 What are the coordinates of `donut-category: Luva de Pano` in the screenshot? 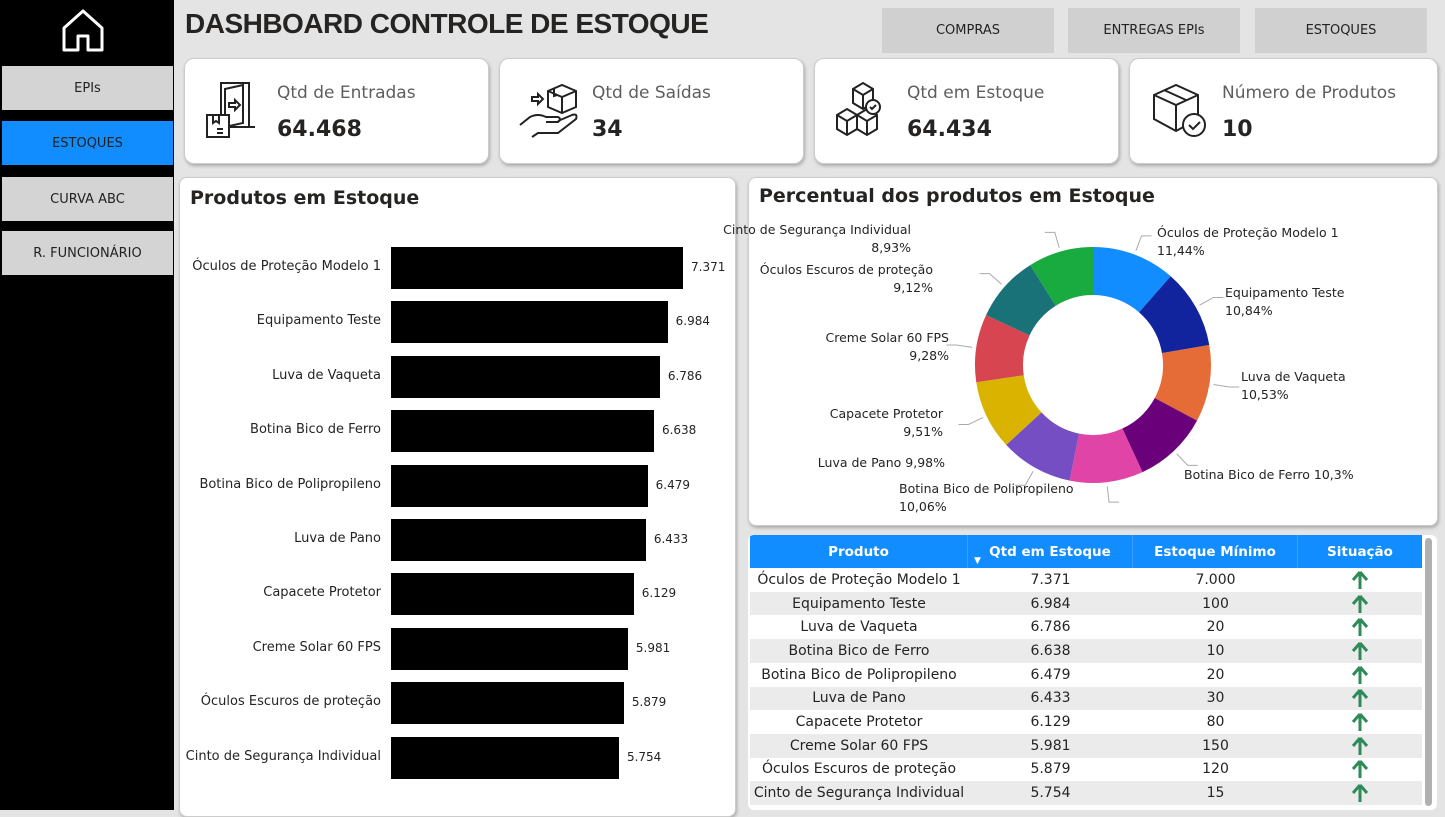 It's located at (859, 462).